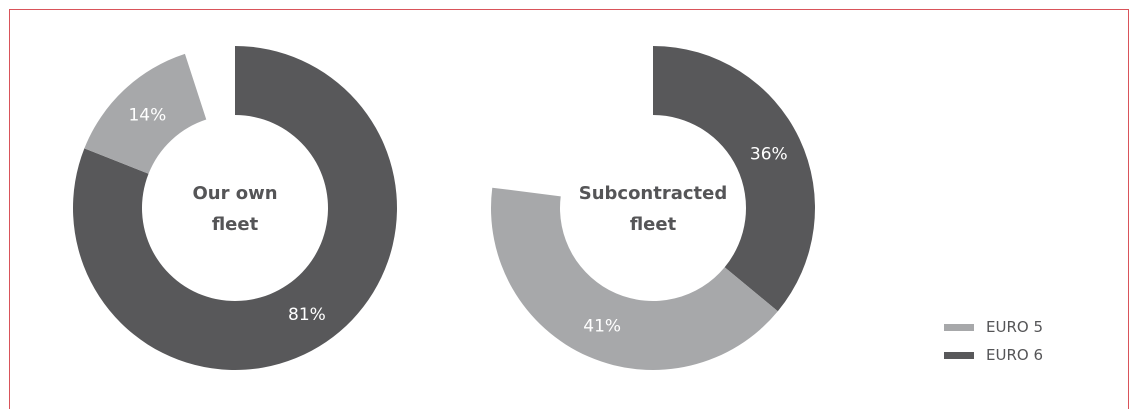 This screenshot has height=409, width=1139. I want to click on legend-label: EURO 5, so click(1014, 327).